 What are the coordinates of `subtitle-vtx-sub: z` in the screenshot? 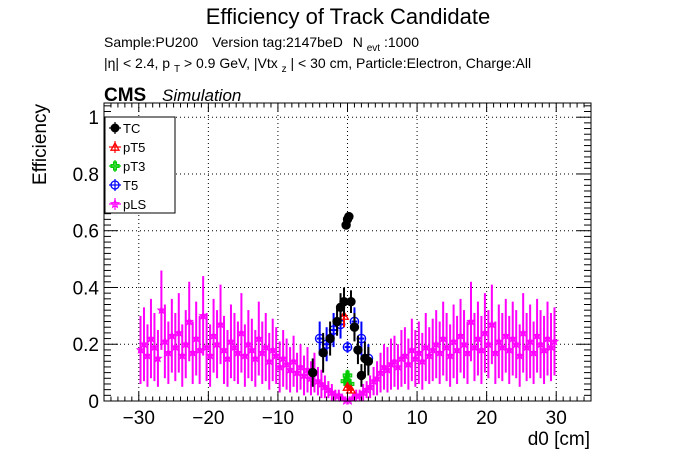 It's located at (284, 69).